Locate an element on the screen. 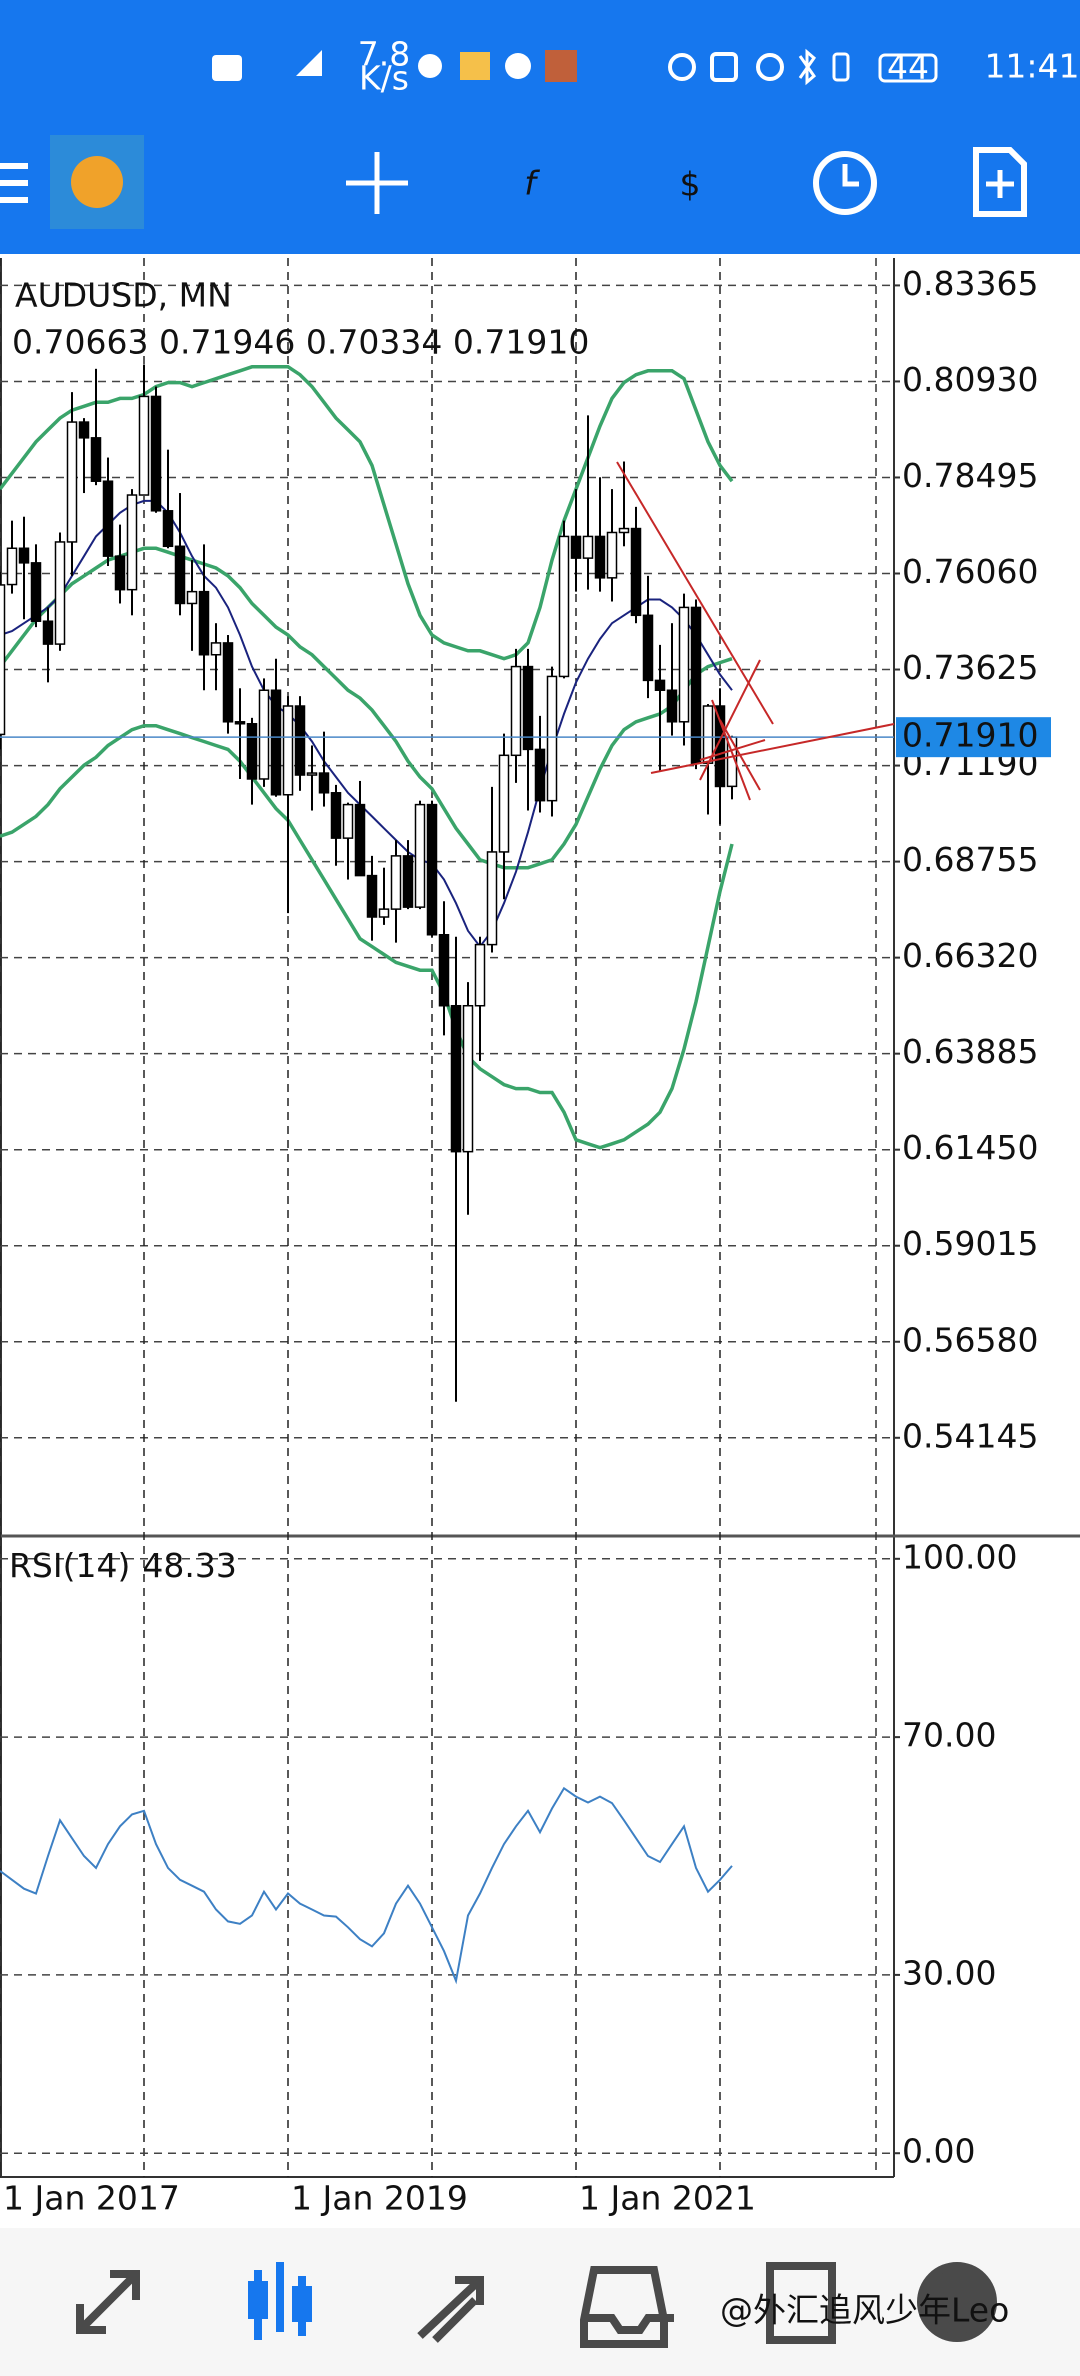 The image size is (1080, 2376). rsi-name: RSI(14) is located at coordinates (69, 1565).